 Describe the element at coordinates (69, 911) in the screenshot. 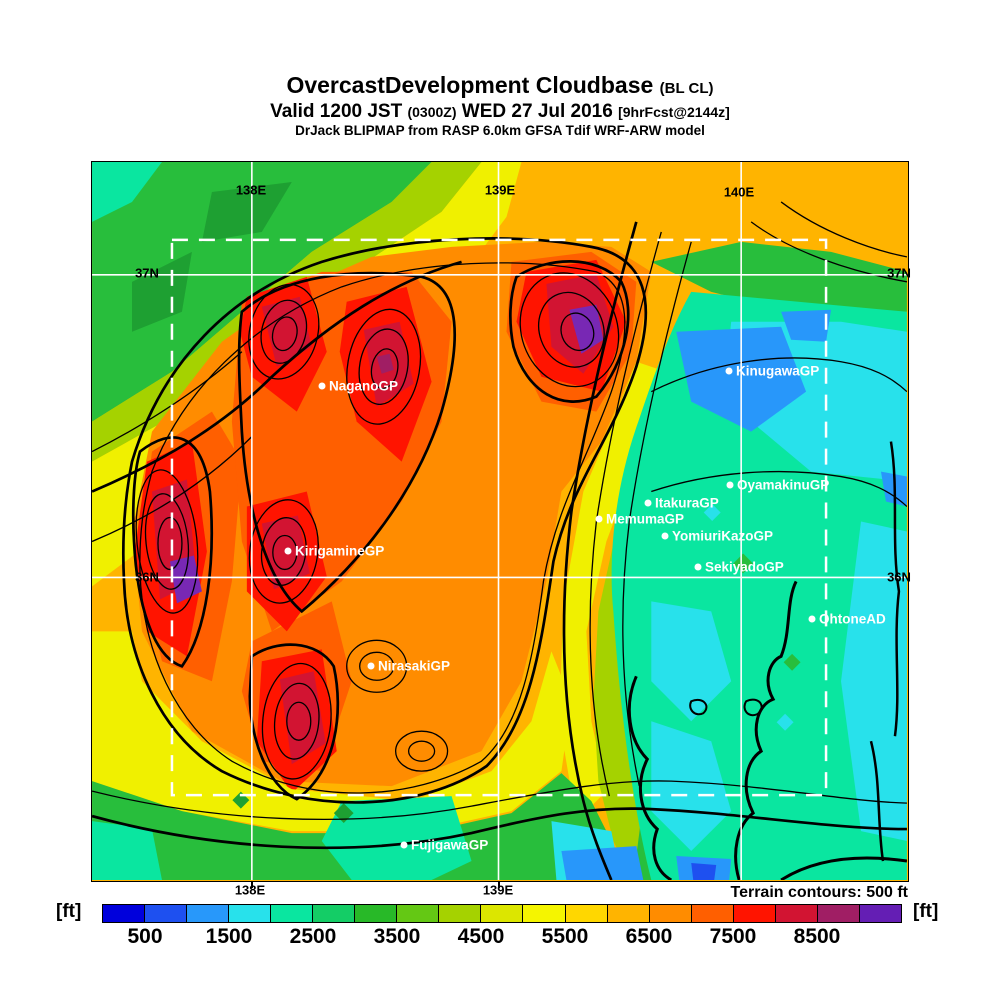

I see `colorbar-unit-left: [ft]` at that location.